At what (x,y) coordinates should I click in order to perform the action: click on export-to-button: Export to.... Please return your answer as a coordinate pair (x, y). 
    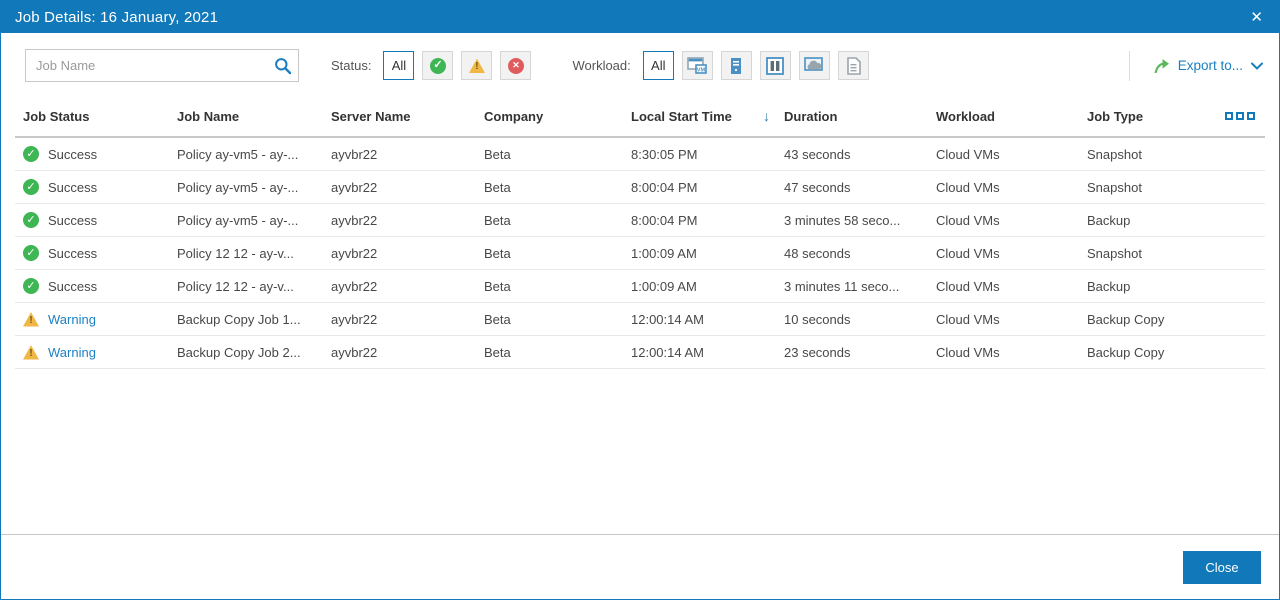
    Looking at the image, I should click on (1207, 66).